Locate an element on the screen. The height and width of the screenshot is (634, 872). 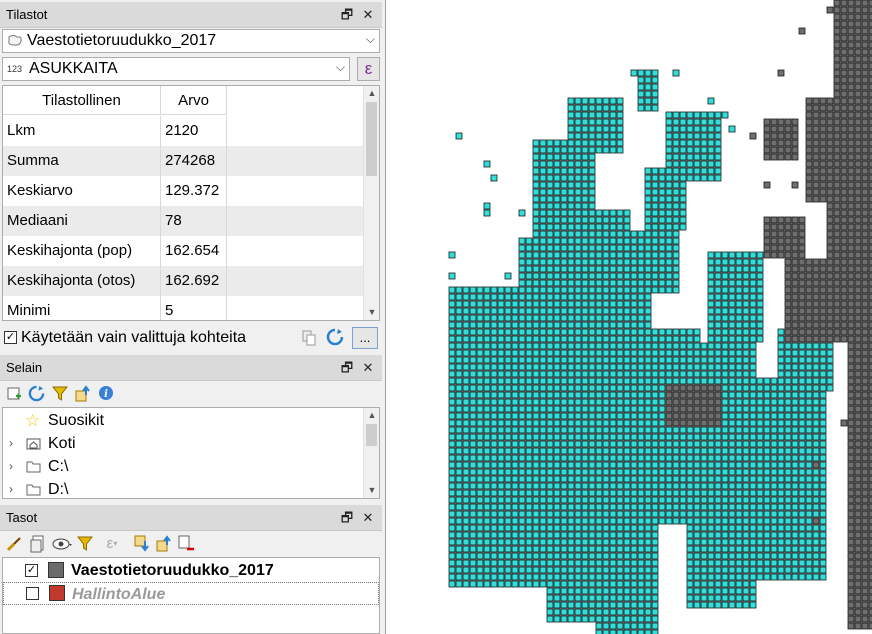
selected-only-checkbox: ✓ is located at coordinates (10, 337).